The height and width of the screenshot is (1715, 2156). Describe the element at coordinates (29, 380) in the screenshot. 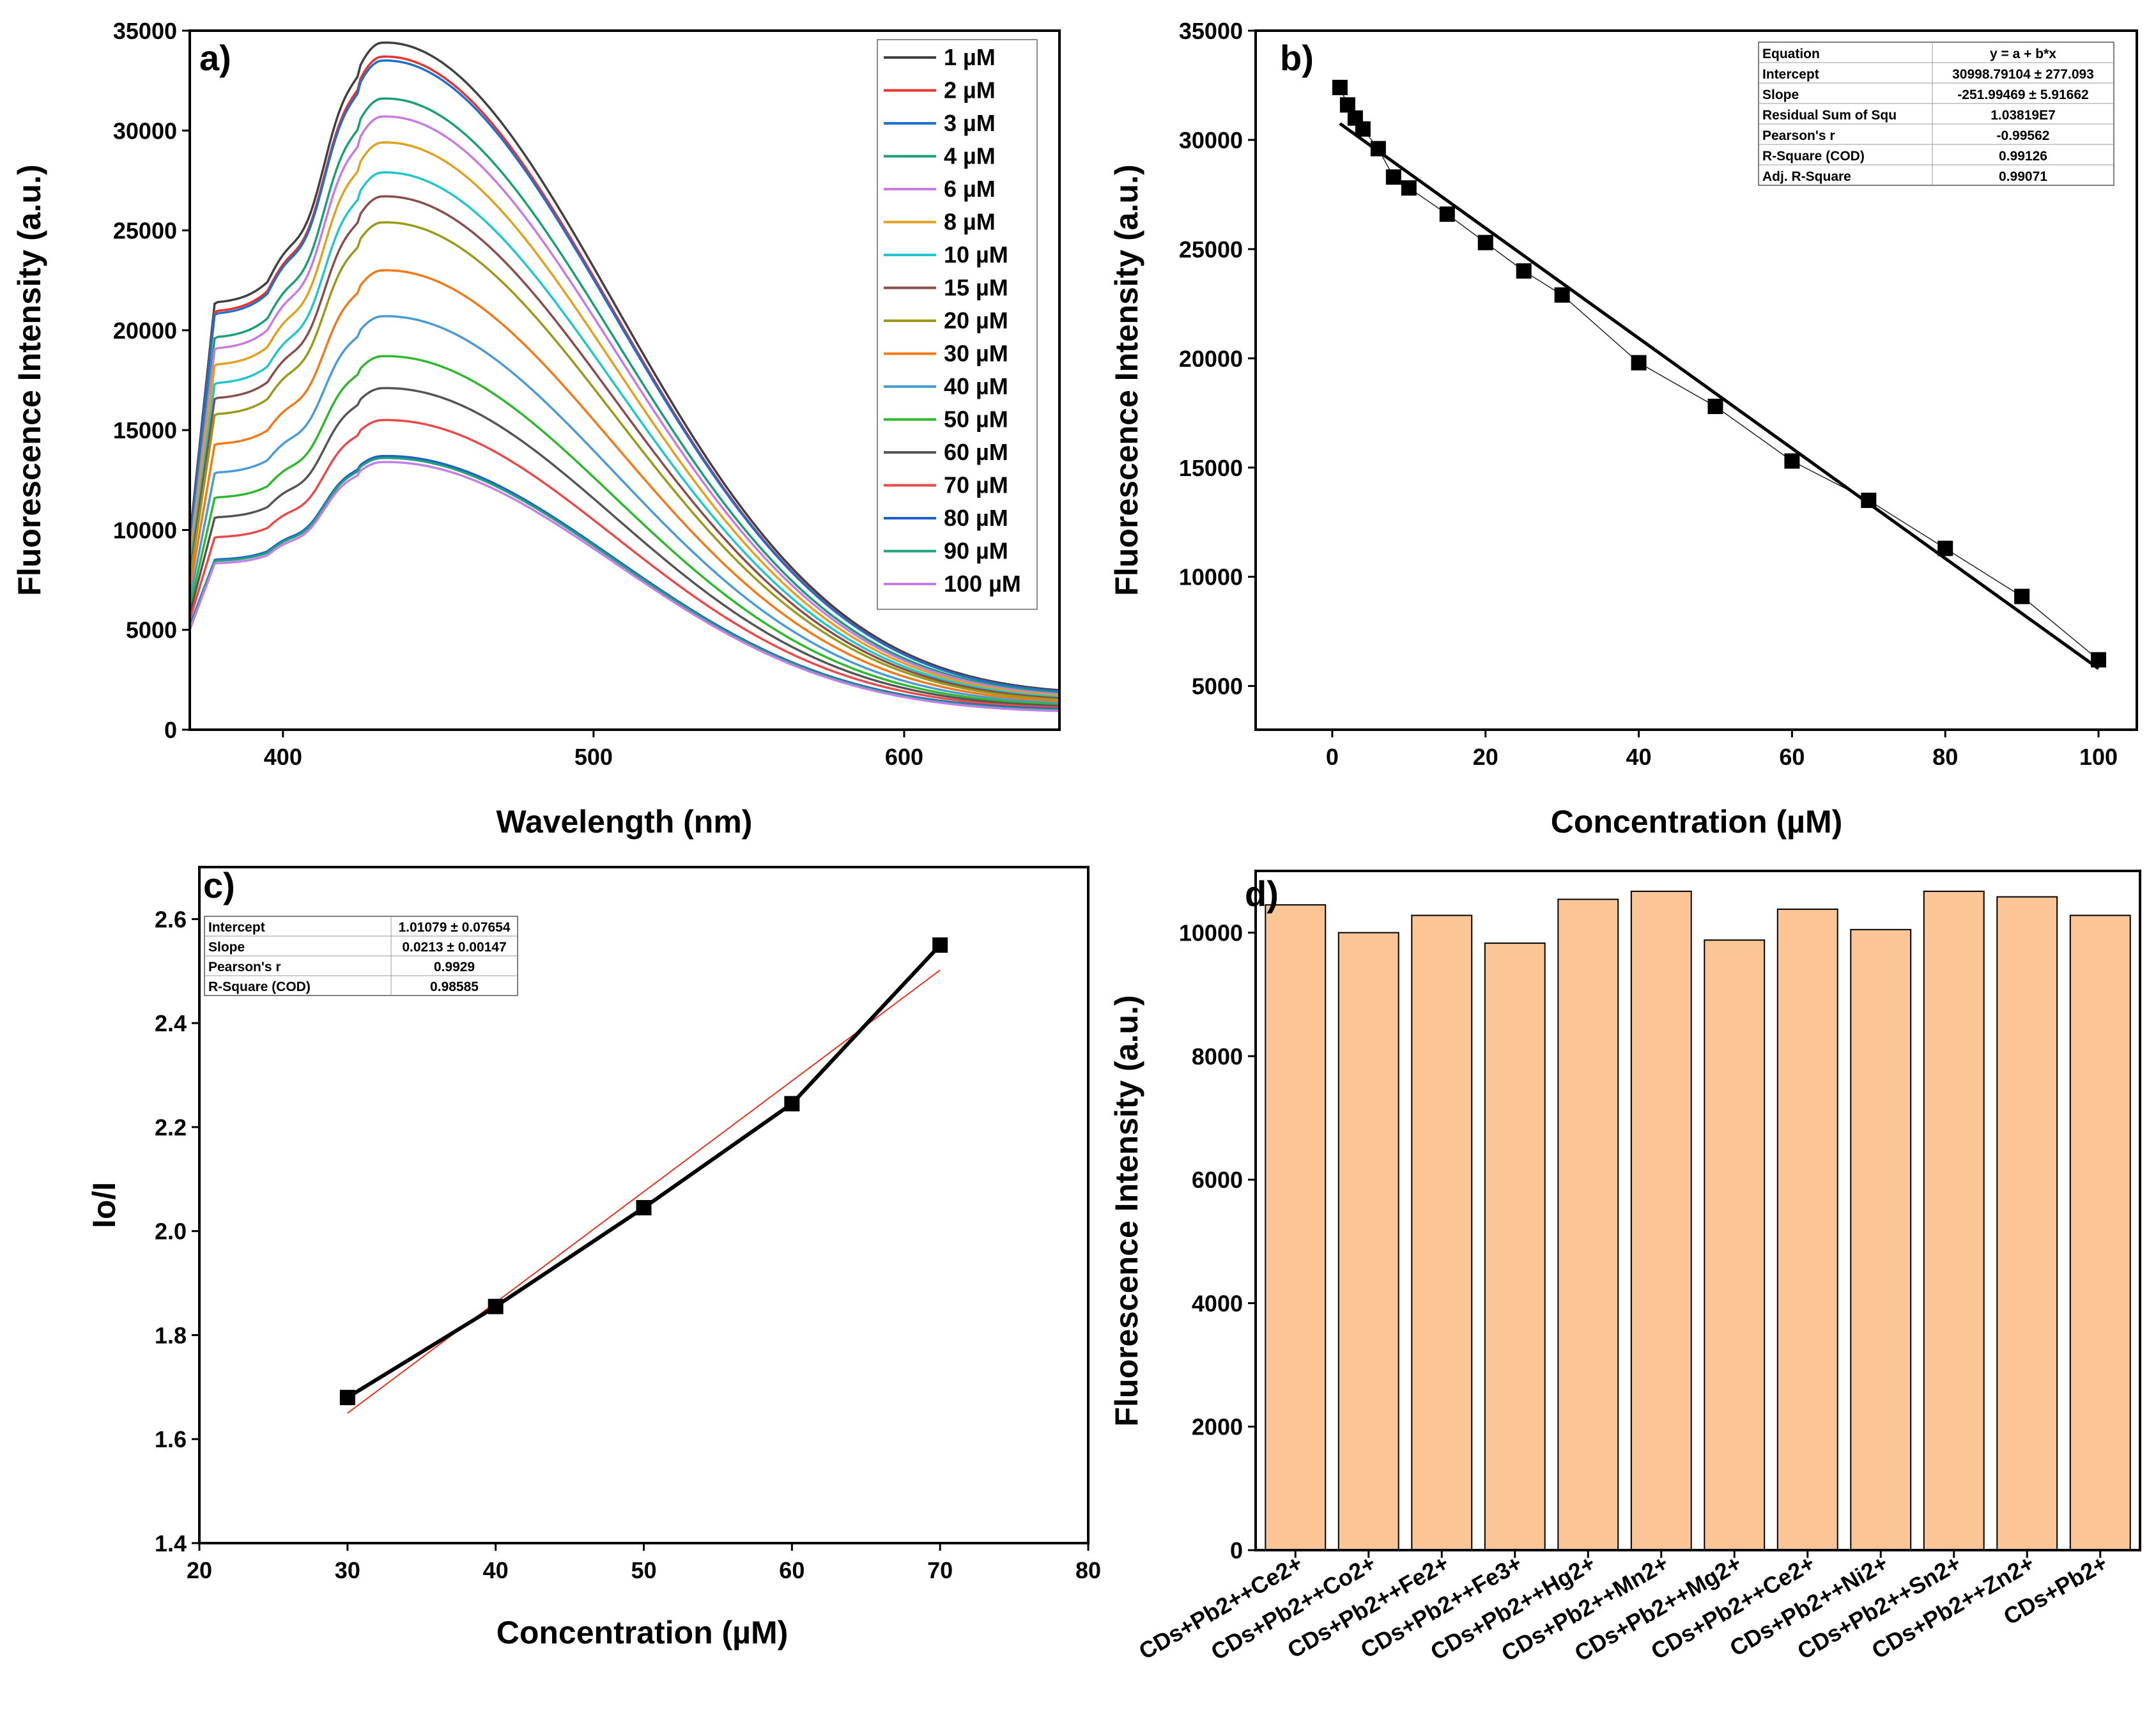

I see `panel-a-ylabel: Fluorescence Intensity (a.u.)` at that location.